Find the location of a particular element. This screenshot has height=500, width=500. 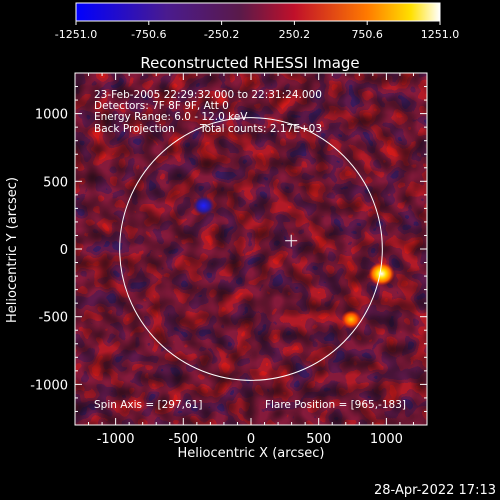

x-tick-label: 500 is located at coordinates (318, 439).